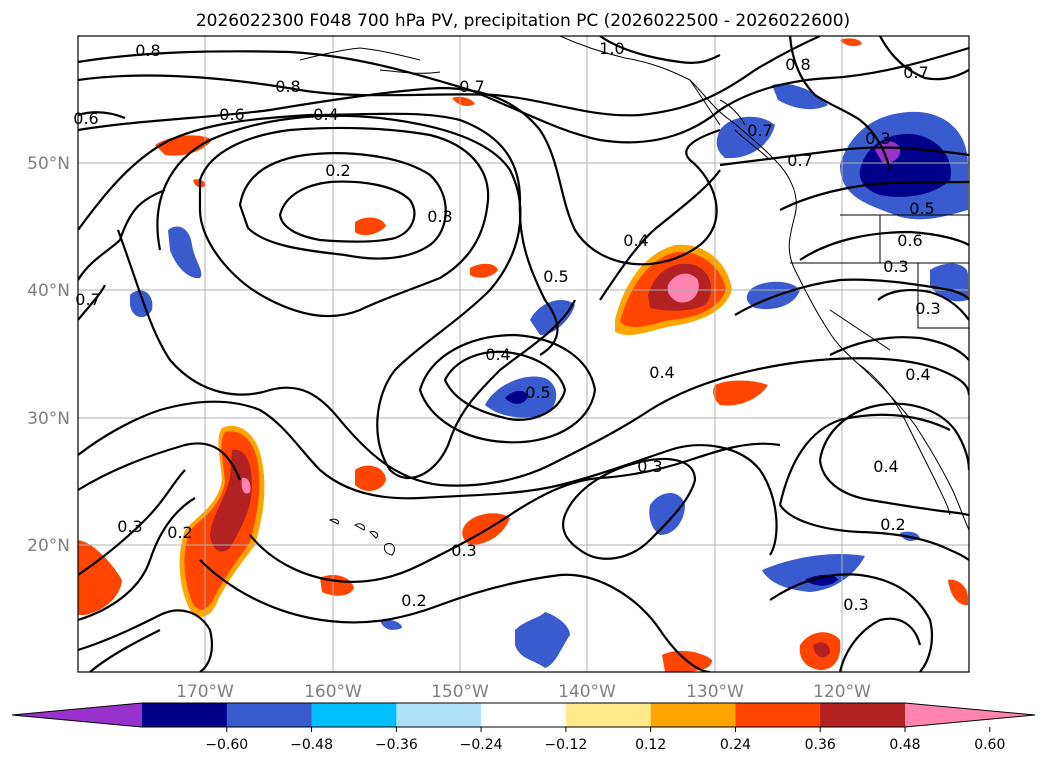  Describe the element at coordinates (797, 64) in the screenshot. I see `contour-label: 0.8` at that location.